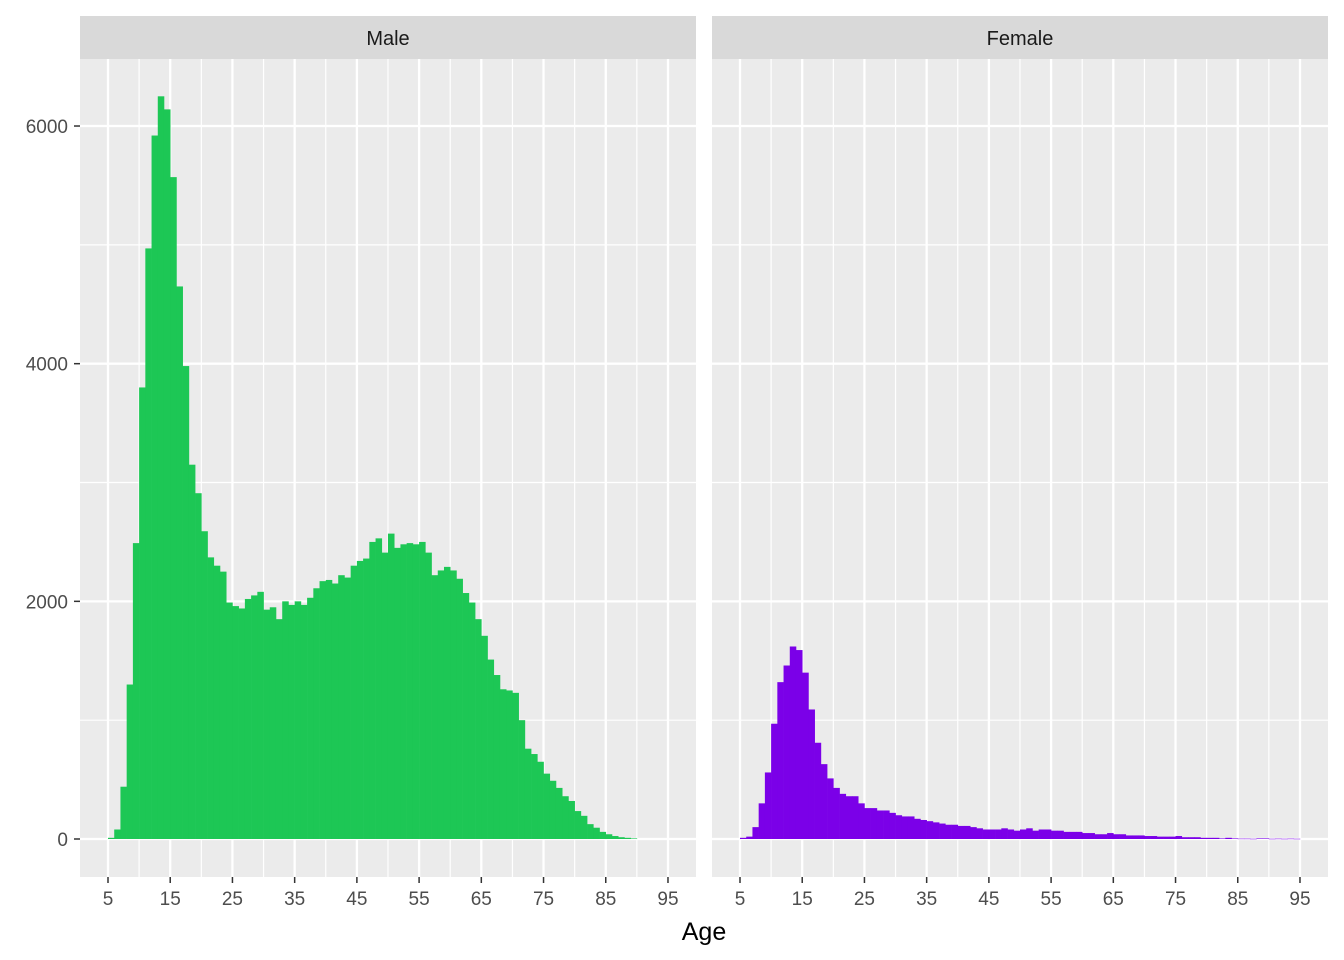  What do you see at coordinates (62, 840) in the screenshot?
I see `y-tick-label: 0` at bounding box center [62, 840].